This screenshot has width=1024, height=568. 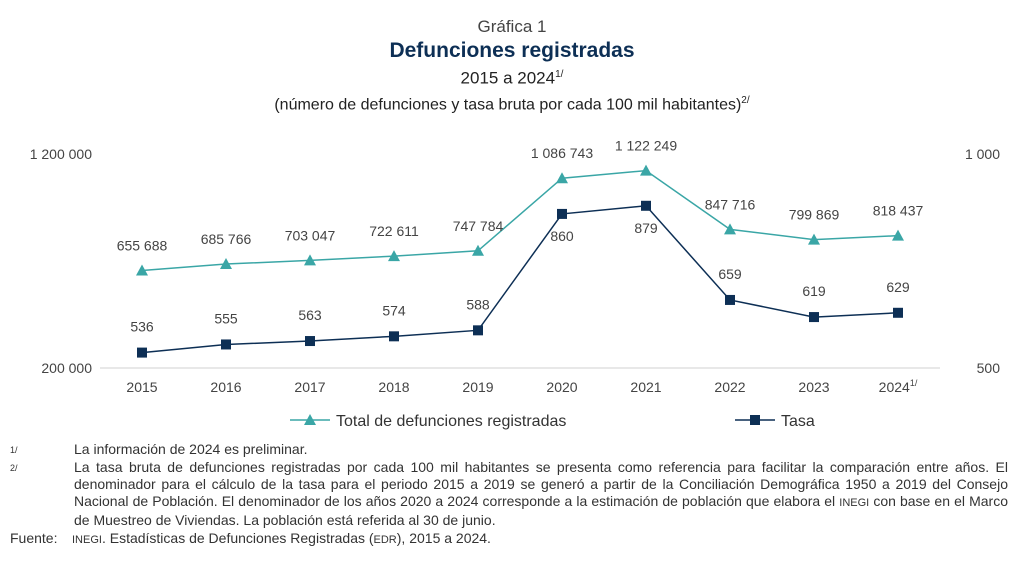 What do you see at coordinates (142, 352) in the screenshot?
I see `rate-marker-2015` at bounding box center [142, 352].